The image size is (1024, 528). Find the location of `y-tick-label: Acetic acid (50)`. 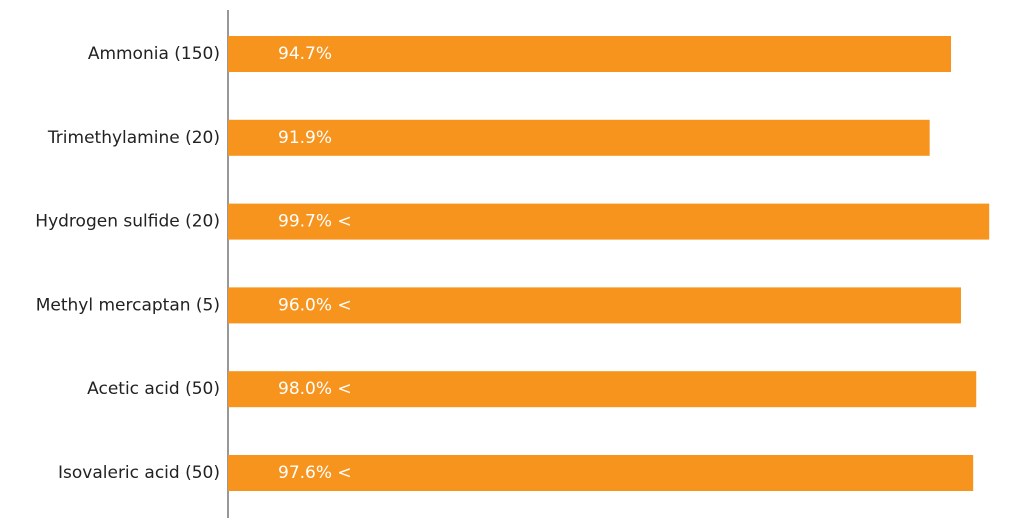

y-tick-label: Acetic acid (50) is located at coordinates (153, 389).